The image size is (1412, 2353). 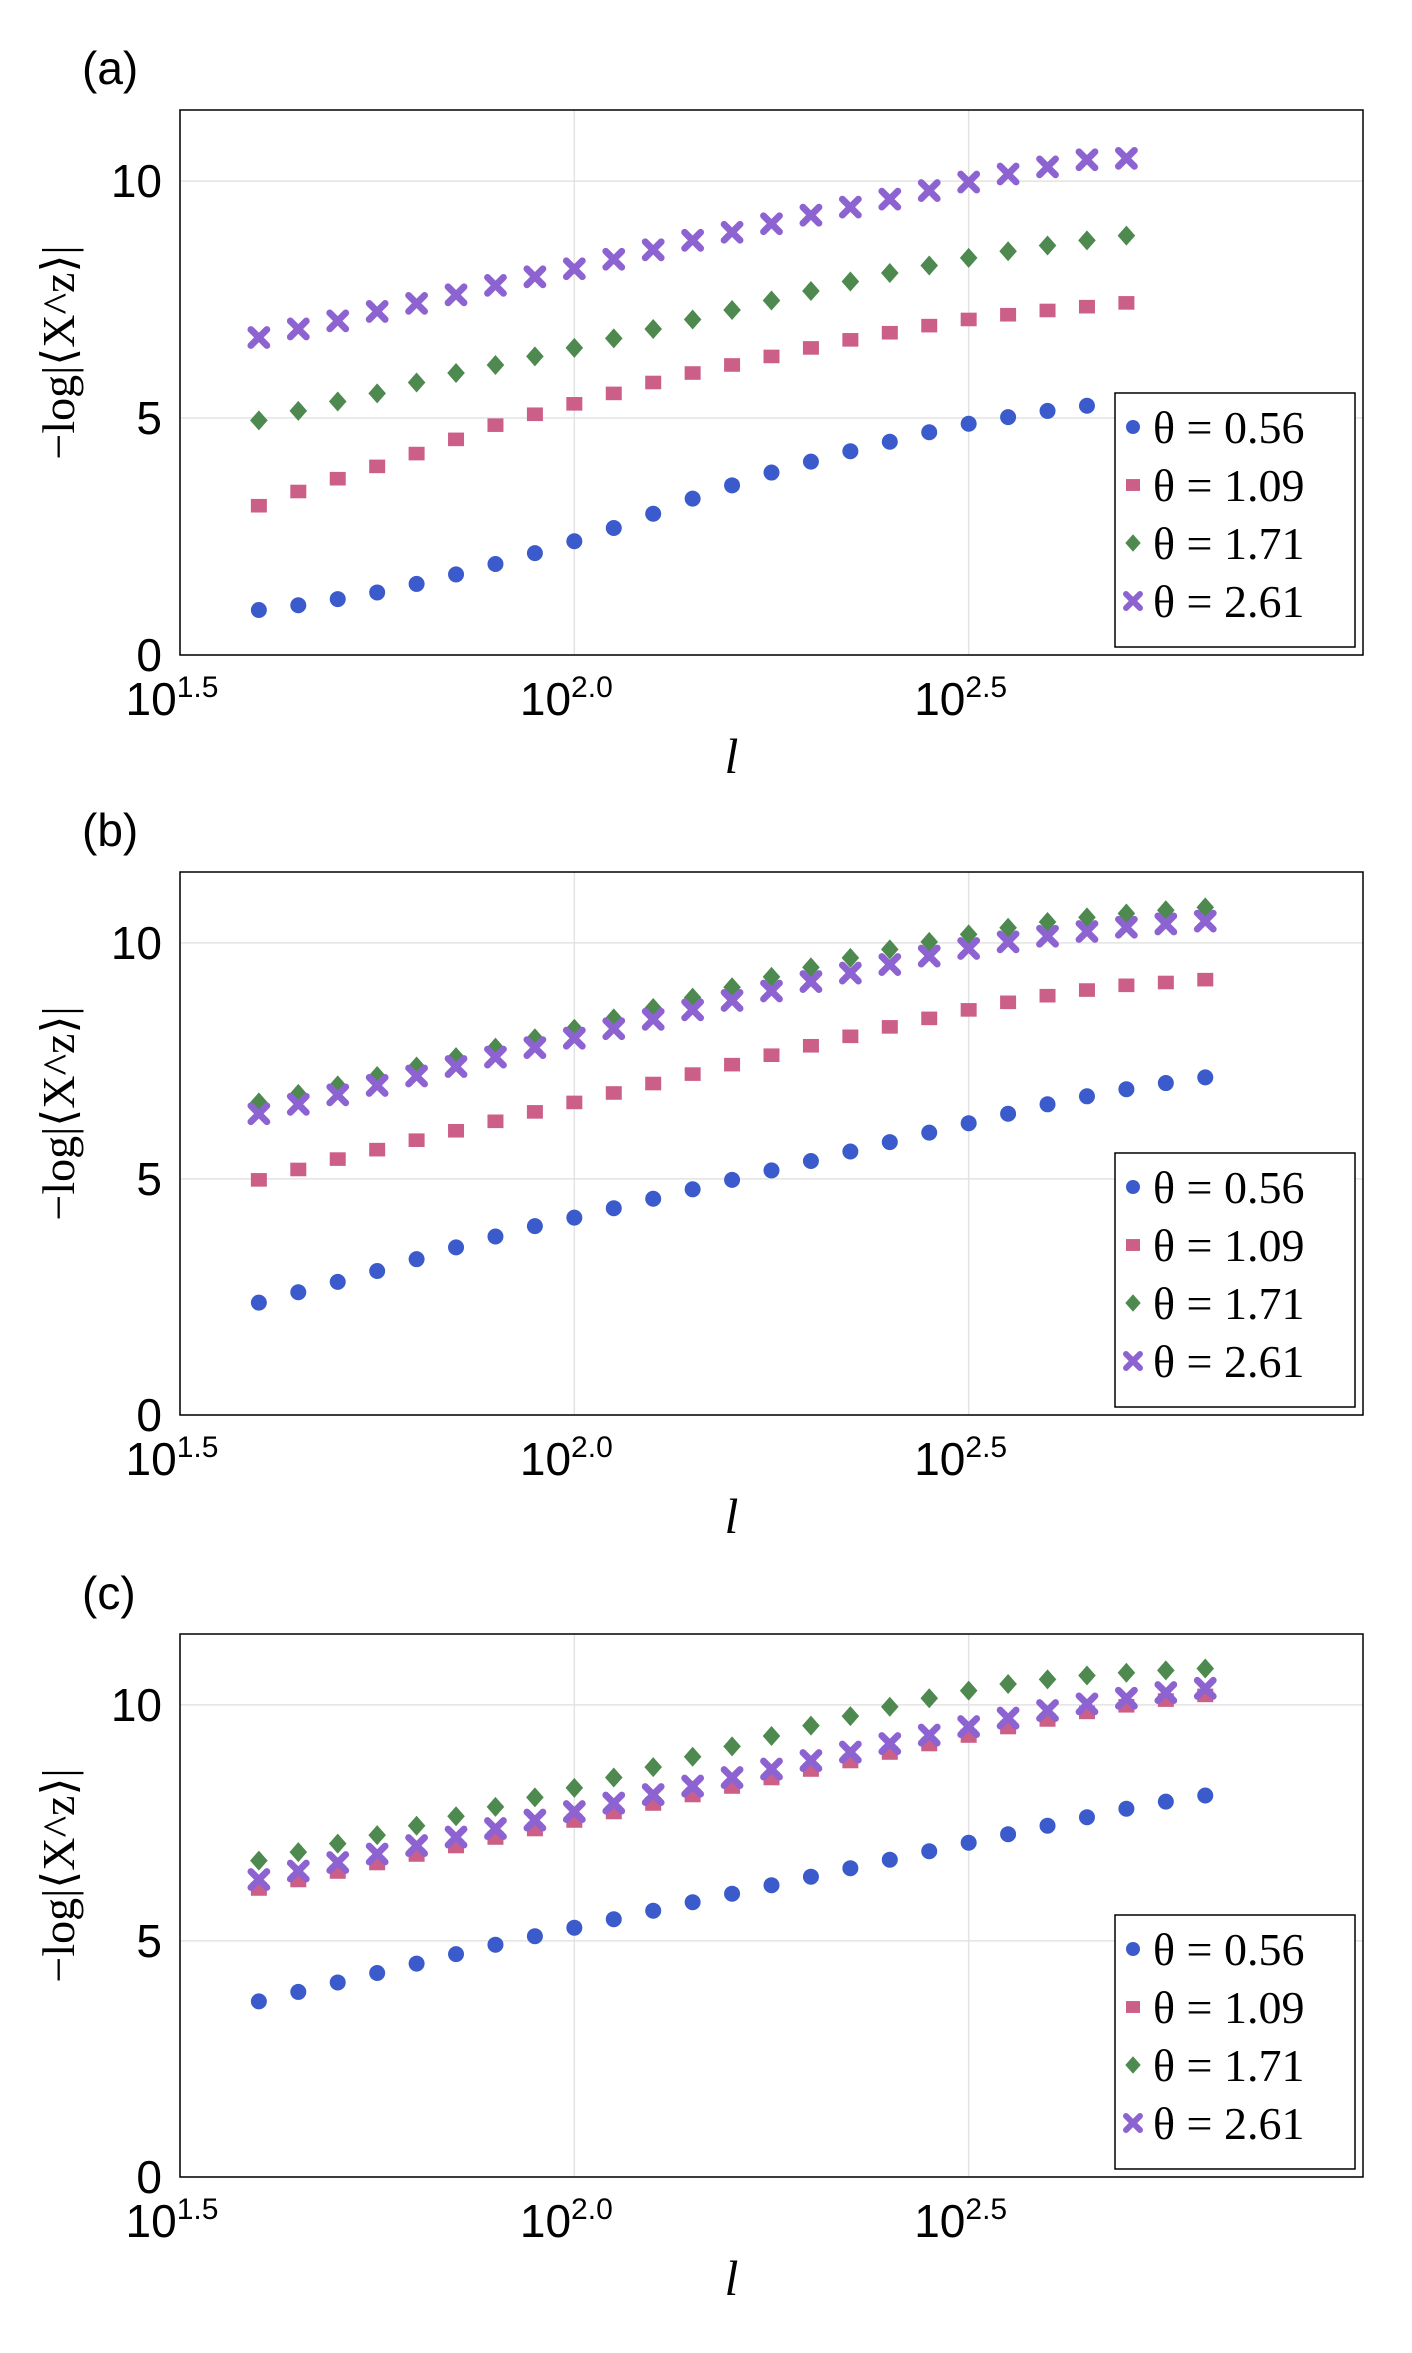 I want to click on series-square, so click(x=732, y=1079).